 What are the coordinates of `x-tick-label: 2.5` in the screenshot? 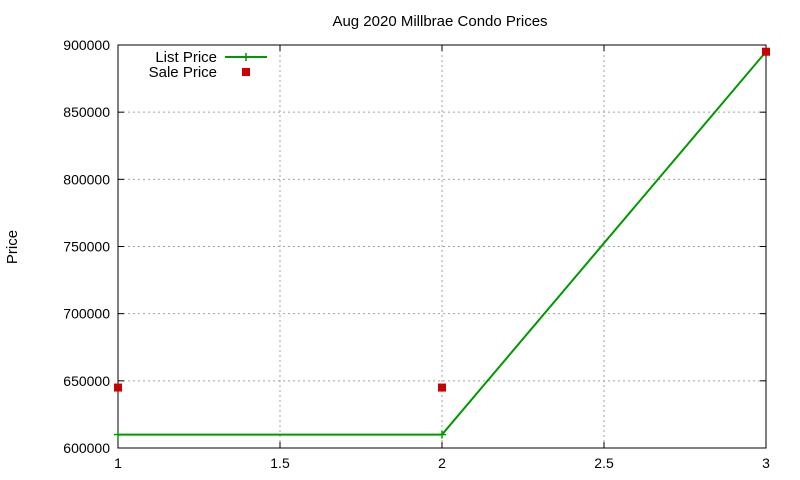 It's located at (604, 463).